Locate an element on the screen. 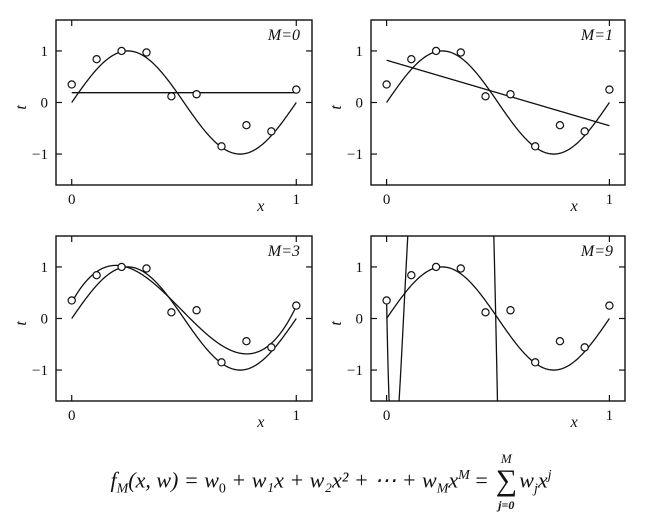 Image resolution: width=662 pixels, height=528 pixels. formula-lhs-sub: M is located at coordinates (122, 489).